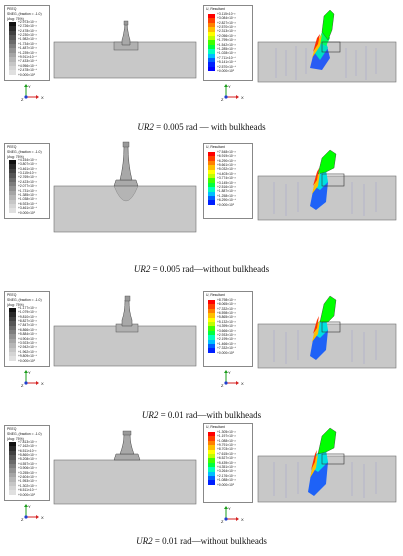 This screenshot has width=403, height=556. I want to click on legend-value: +6.511×10⁻³, so click(27, 450).